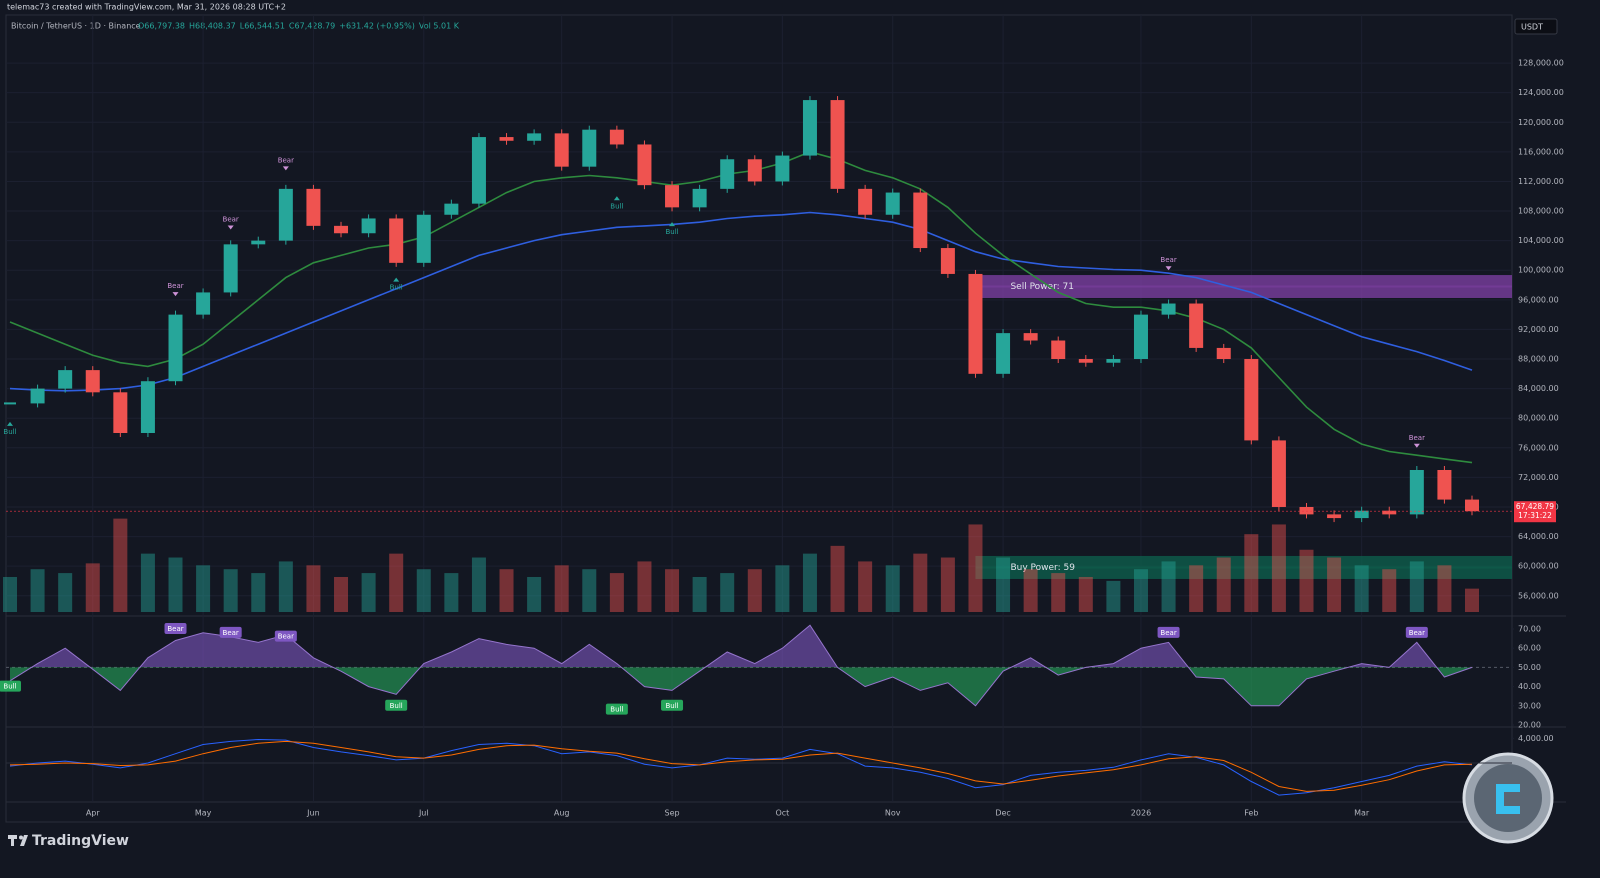 The width and height of the screenshot is (1600, 878). Describe the element at coordinates (1538, 418) in the screenshot. I see `y-tick-label: 80,000.00` at that location.